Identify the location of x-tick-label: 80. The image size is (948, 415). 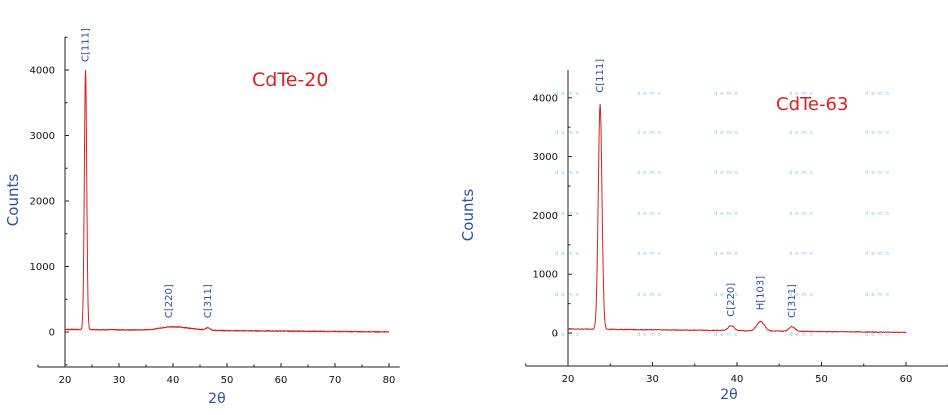
(389, 380).